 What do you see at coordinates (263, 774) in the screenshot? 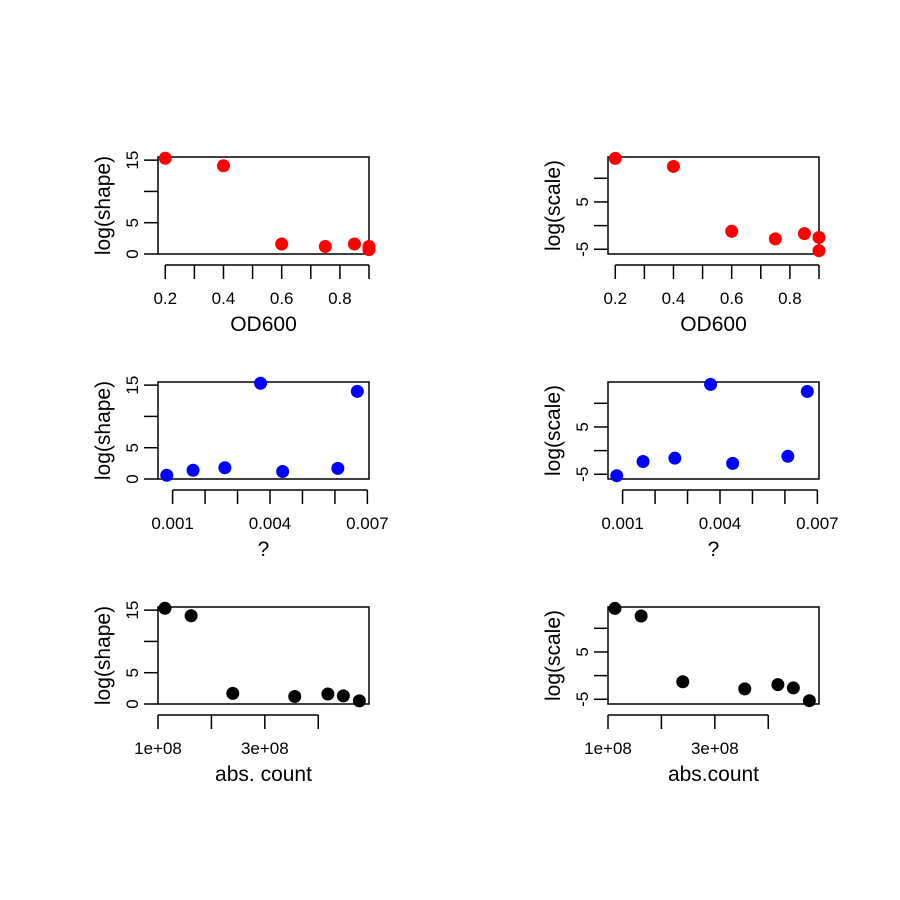
I see `x-axis-label: abs. count` at bounding box center [263, 774].